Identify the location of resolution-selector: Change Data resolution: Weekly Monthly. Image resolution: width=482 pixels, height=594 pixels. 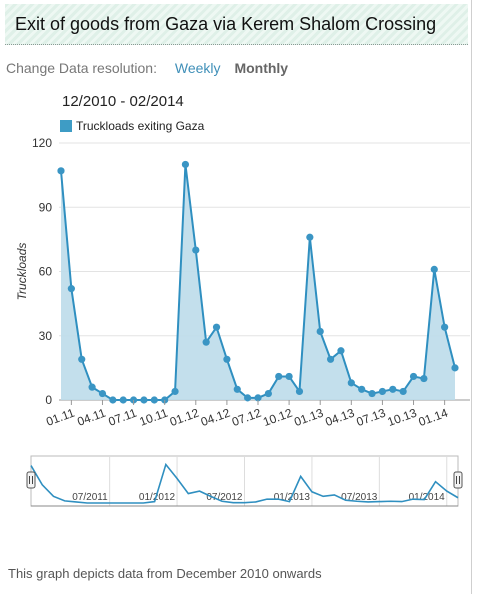
(147, 68).